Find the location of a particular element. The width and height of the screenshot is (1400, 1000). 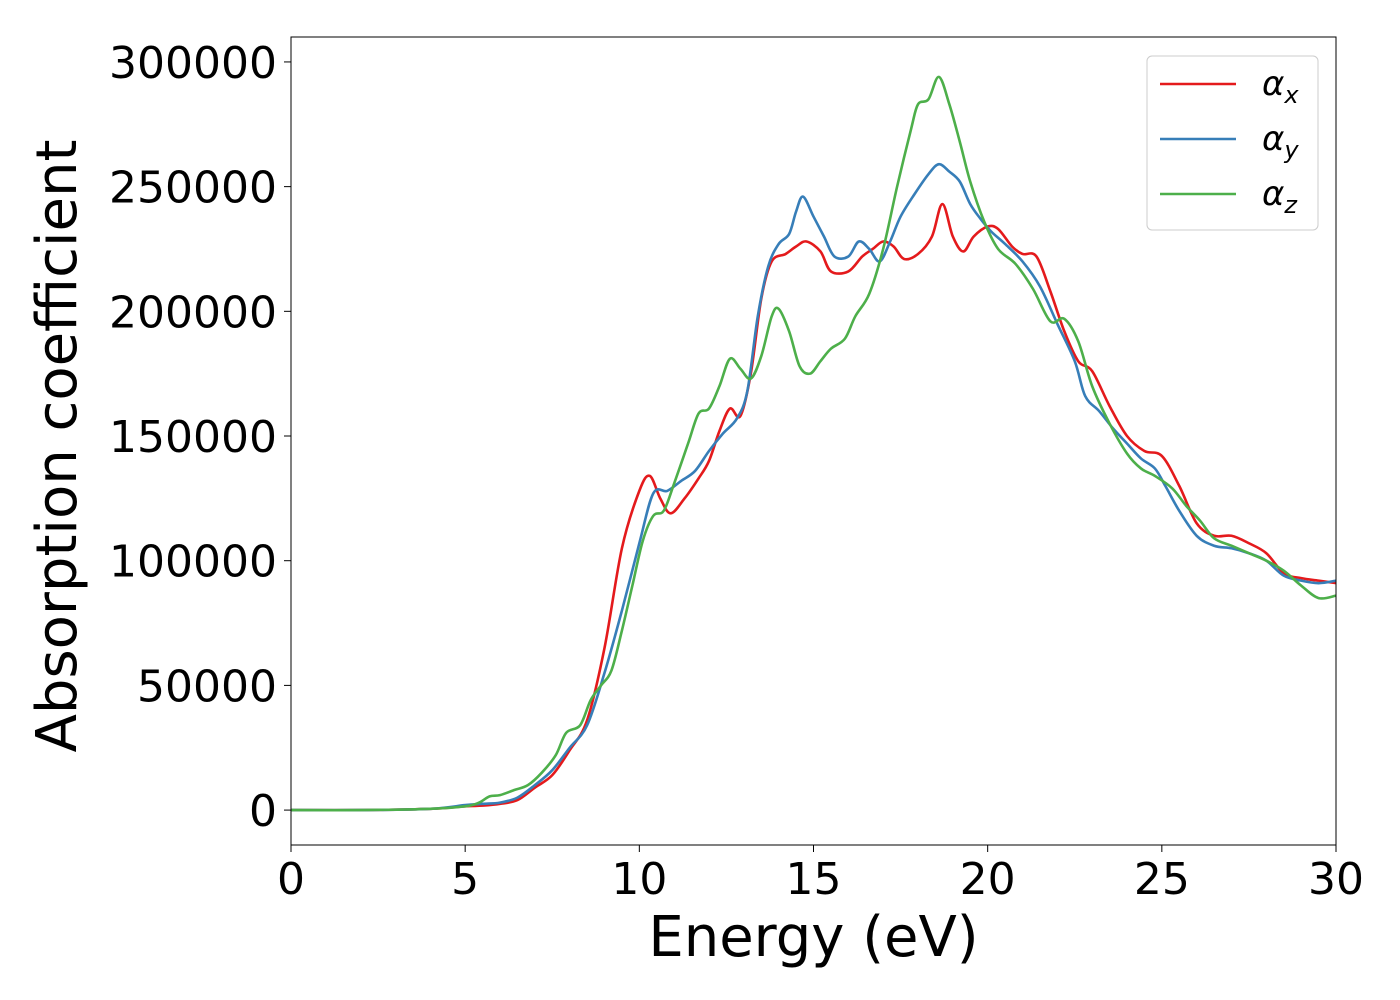

y-tick-label: 200000 is located at coordinates (193, 312).